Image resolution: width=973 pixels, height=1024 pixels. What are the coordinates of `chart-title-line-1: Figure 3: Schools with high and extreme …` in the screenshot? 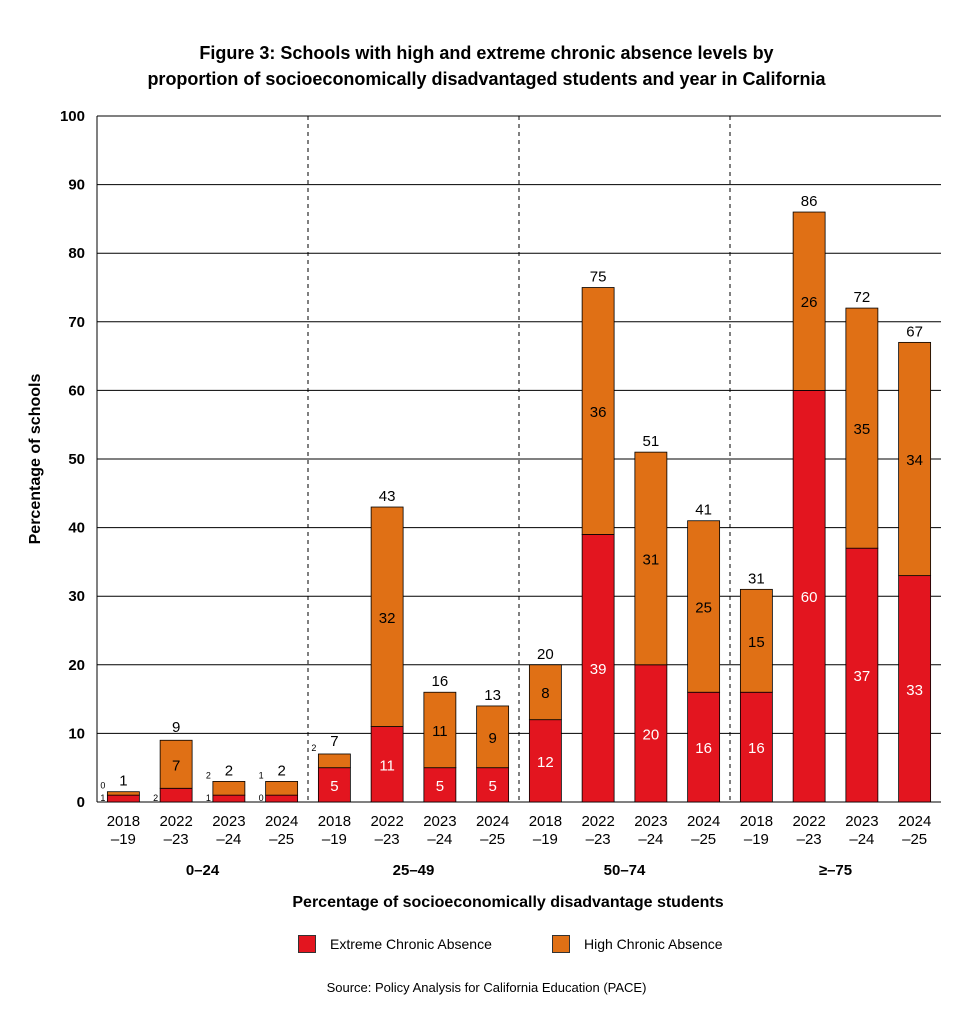 It's located at (486, 53).